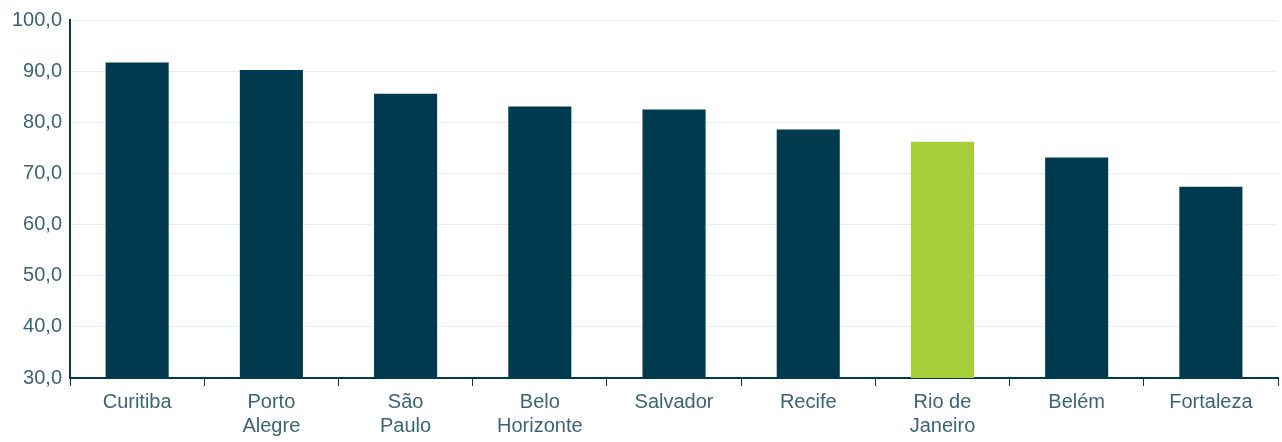  What do you see at coordinates (540, 412) in the screenshot?
I see `x-tick-label: Belo Horizonte` at bounding box center [540, 412].